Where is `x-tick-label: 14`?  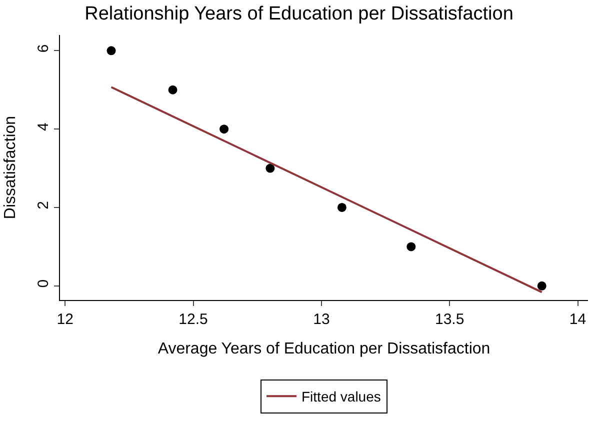 x-tick-label: 14 is located at coordinates (577, 319).